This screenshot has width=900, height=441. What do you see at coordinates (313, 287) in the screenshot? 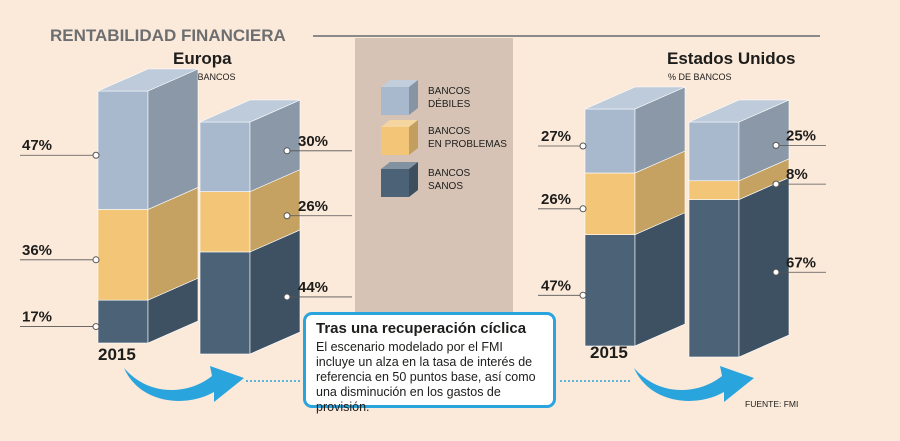
I see `data-label: 44%` at bounding box center [313, 287].